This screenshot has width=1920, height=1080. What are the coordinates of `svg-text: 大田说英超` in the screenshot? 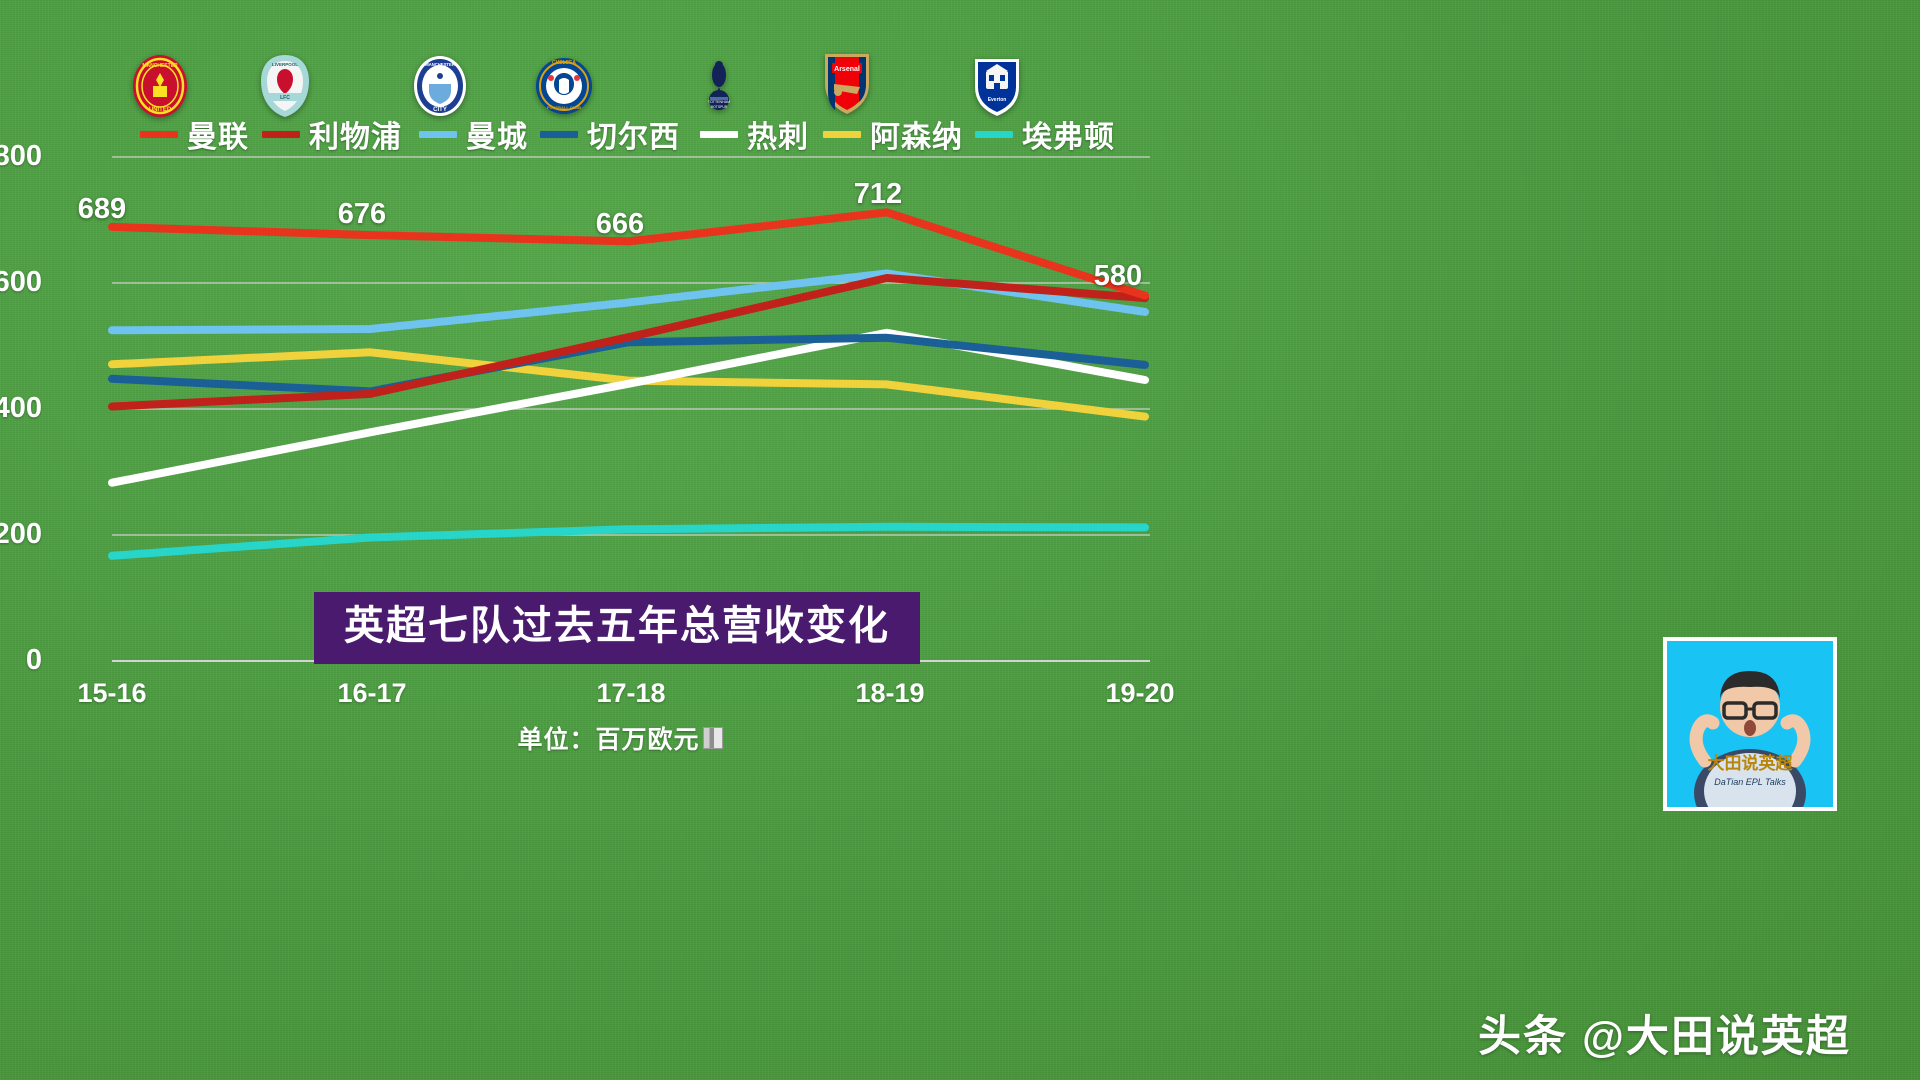 It's located at (1751, 763).